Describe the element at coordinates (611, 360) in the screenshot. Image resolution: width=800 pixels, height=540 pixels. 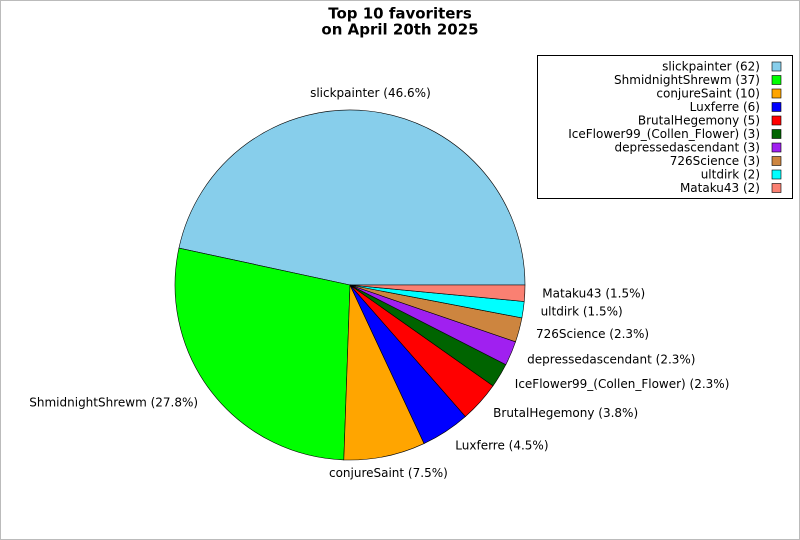
I see `slice-label: depressedascendant (2.3%)` at that location.